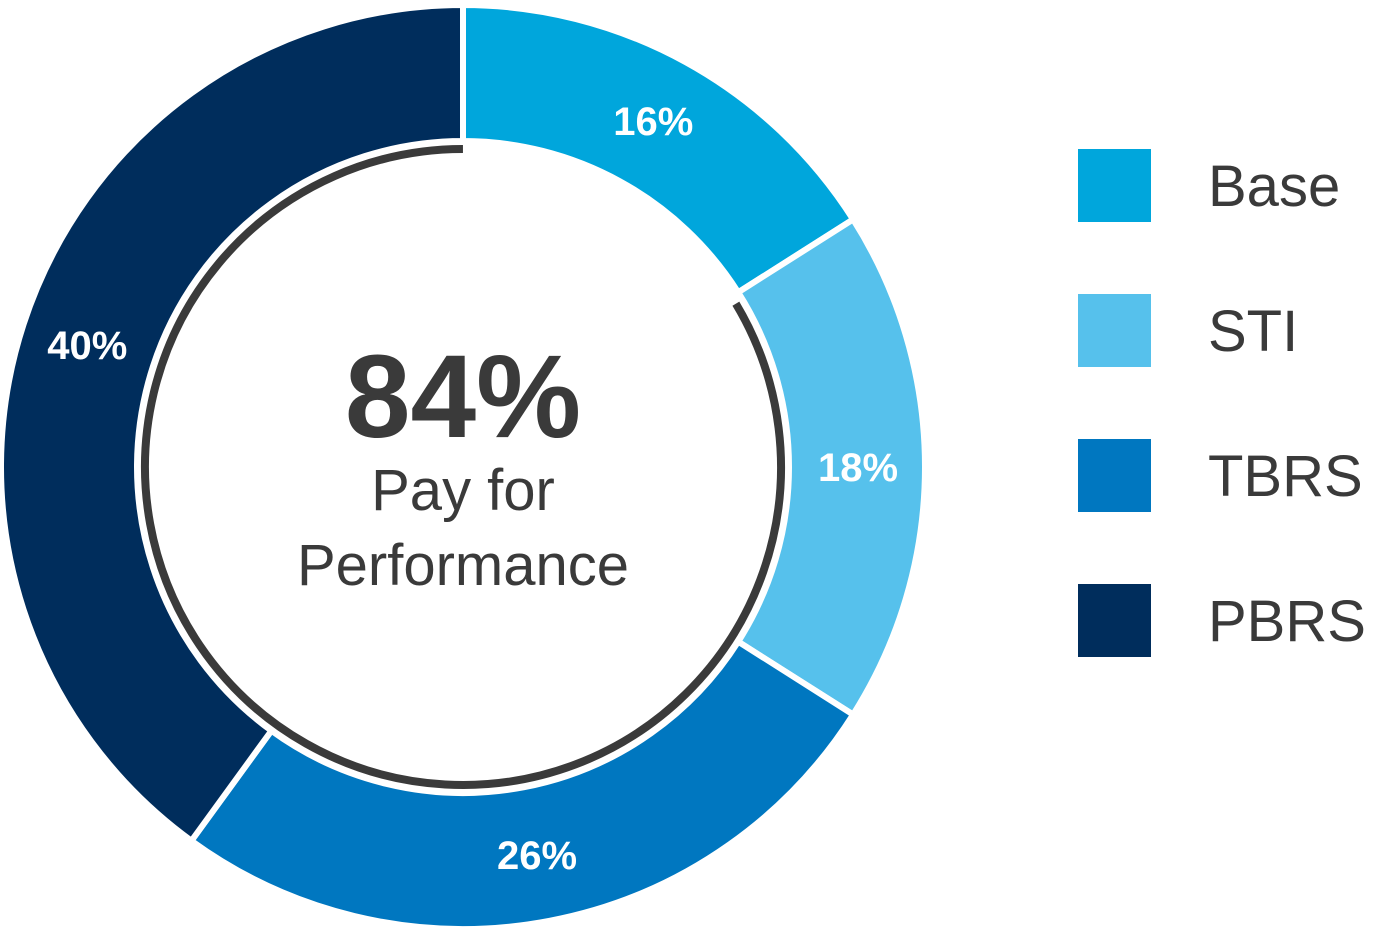  I want to click on slice-base, so click(659, 149).